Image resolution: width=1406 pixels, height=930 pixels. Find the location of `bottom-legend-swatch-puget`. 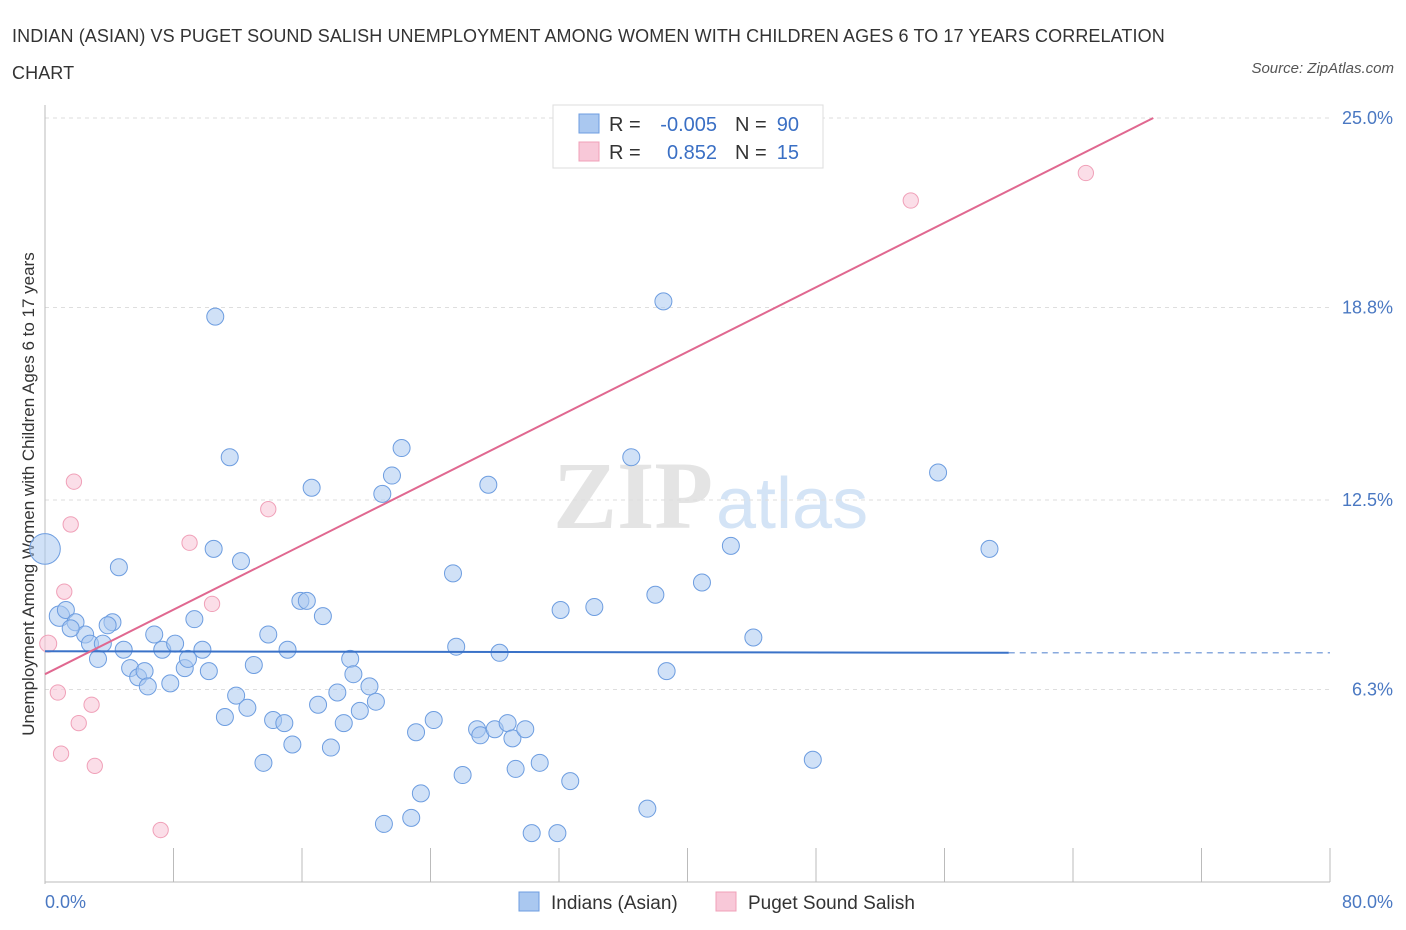

bottom-legend-swatch-puget is located at coordinates (726, 901).